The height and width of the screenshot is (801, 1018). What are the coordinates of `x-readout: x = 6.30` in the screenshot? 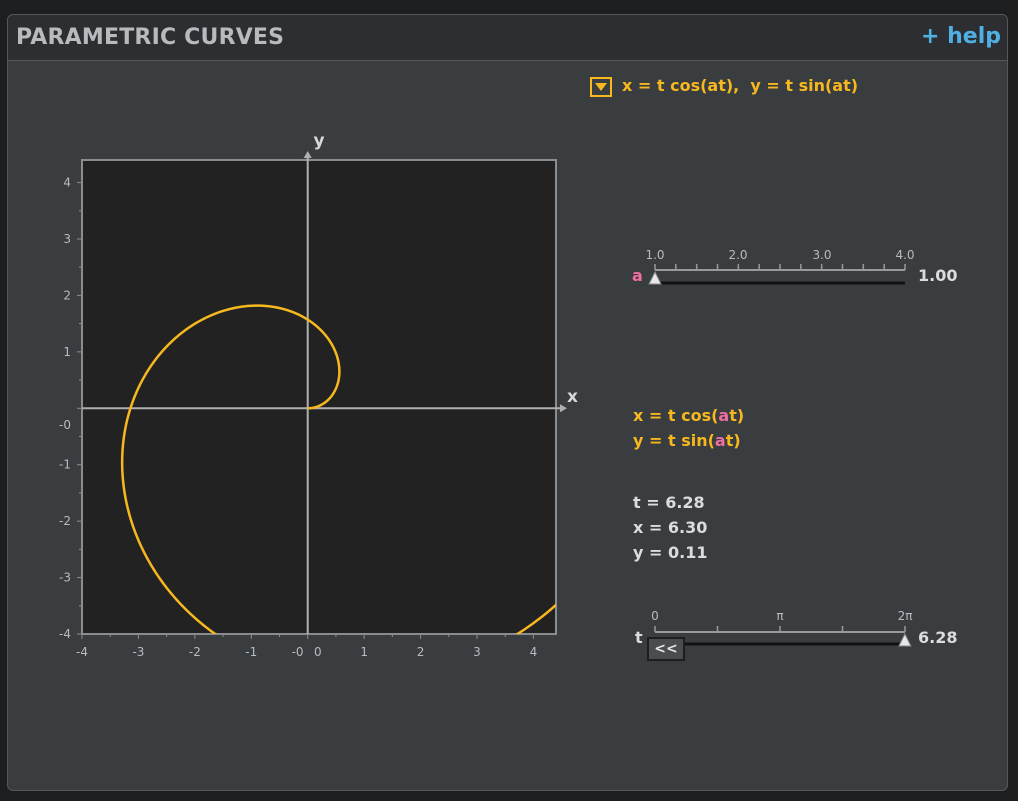 It's located at (670, 527).